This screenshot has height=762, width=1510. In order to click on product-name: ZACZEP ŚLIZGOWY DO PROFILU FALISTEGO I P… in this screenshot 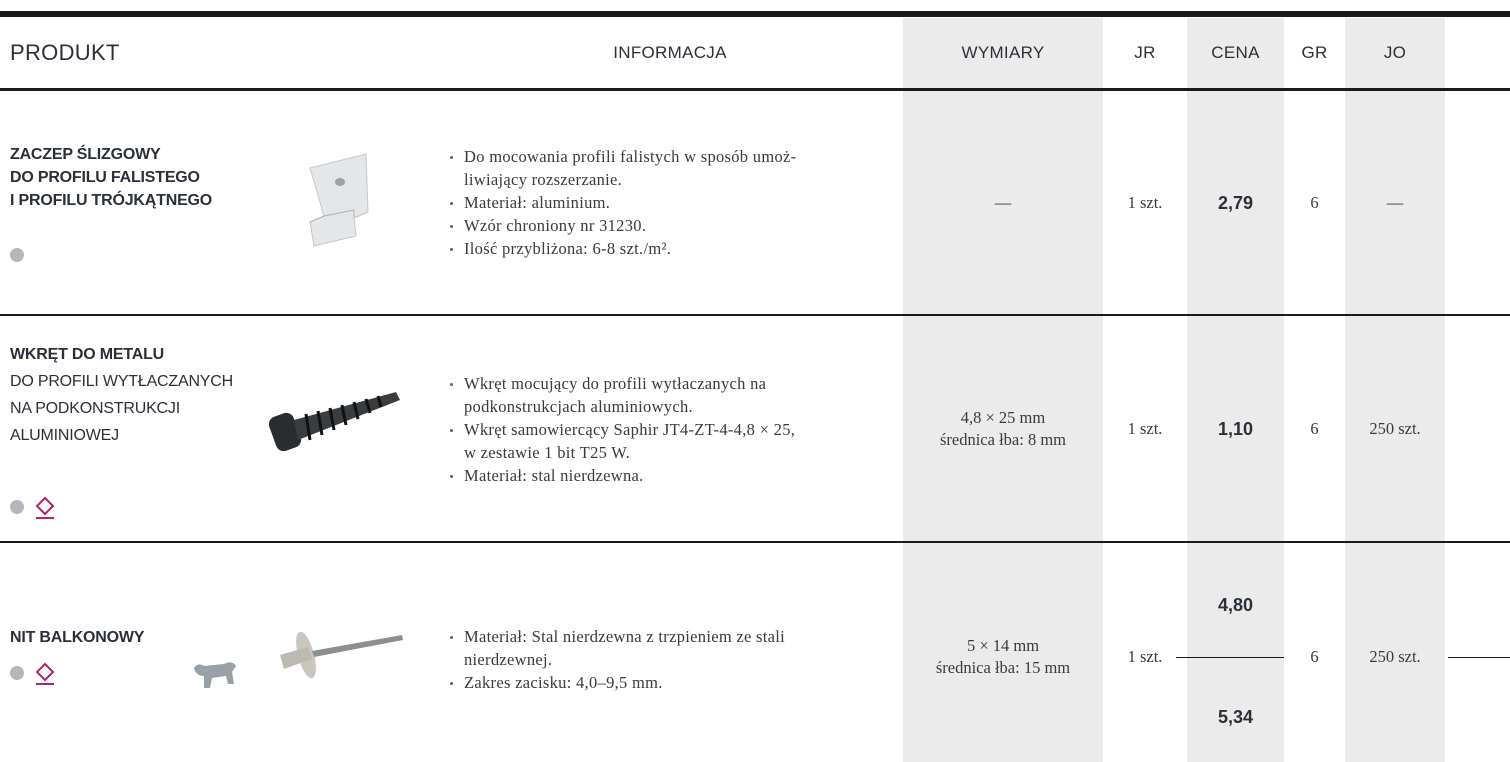, I will do `click(111, 177)`.